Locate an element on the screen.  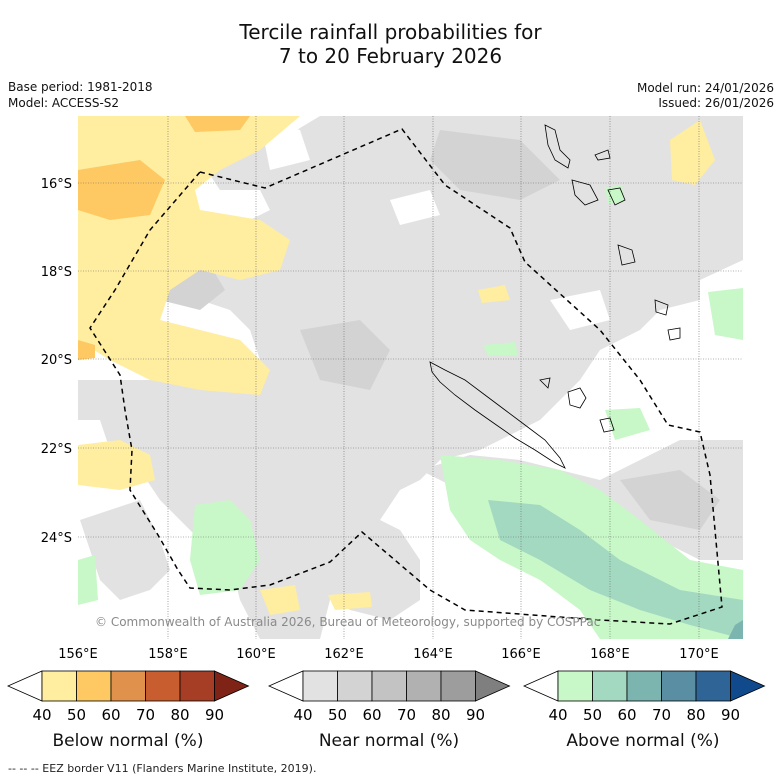
lon-label: 164°E is located at coordinates (433, 654).